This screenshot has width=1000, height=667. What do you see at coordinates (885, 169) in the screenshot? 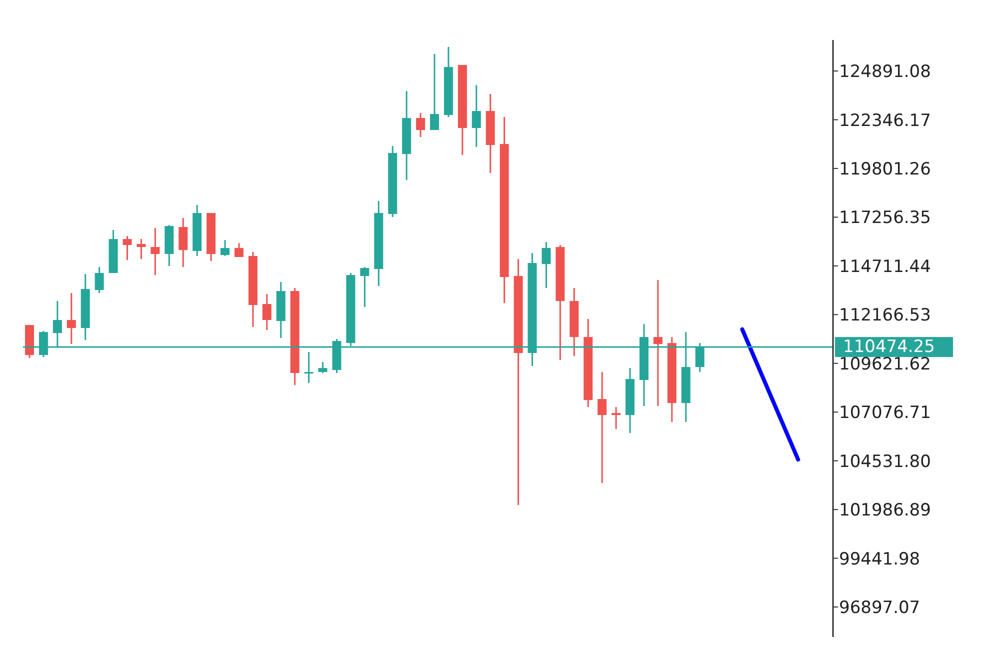
I see `y-tick-label: 119801.26` at bounding box center [885, 169].